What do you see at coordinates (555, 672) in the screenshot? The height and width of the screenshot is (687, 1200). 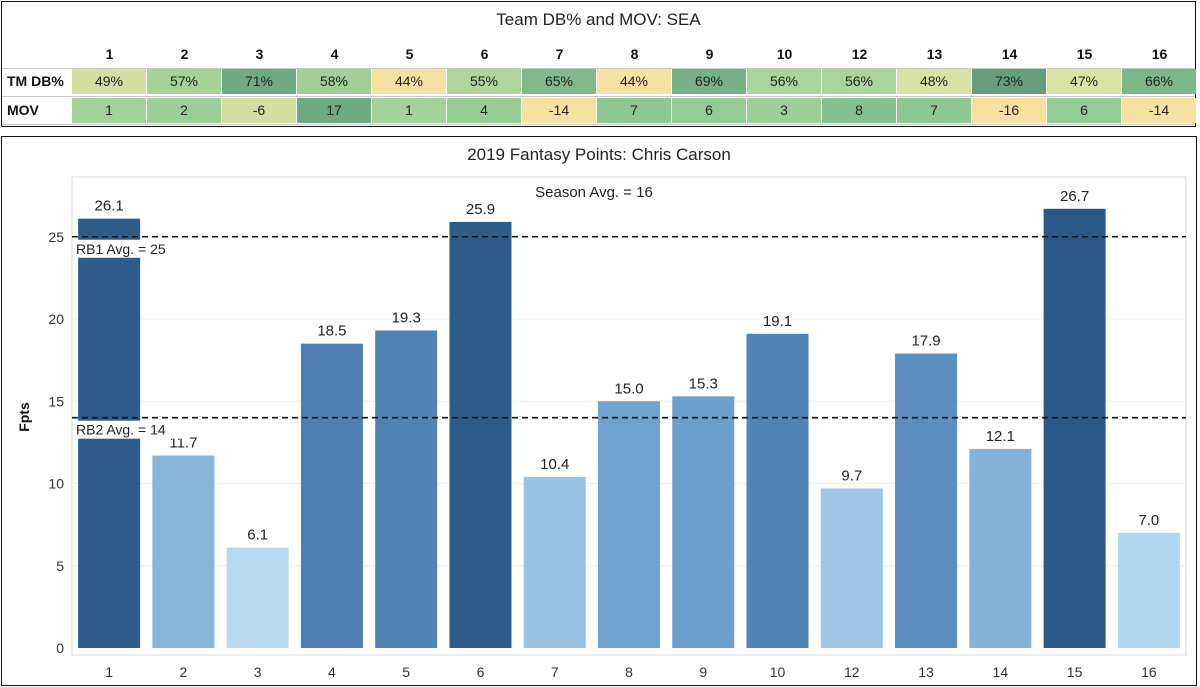 I see `x-tick-label: 7` at bounding box center [555, 672].